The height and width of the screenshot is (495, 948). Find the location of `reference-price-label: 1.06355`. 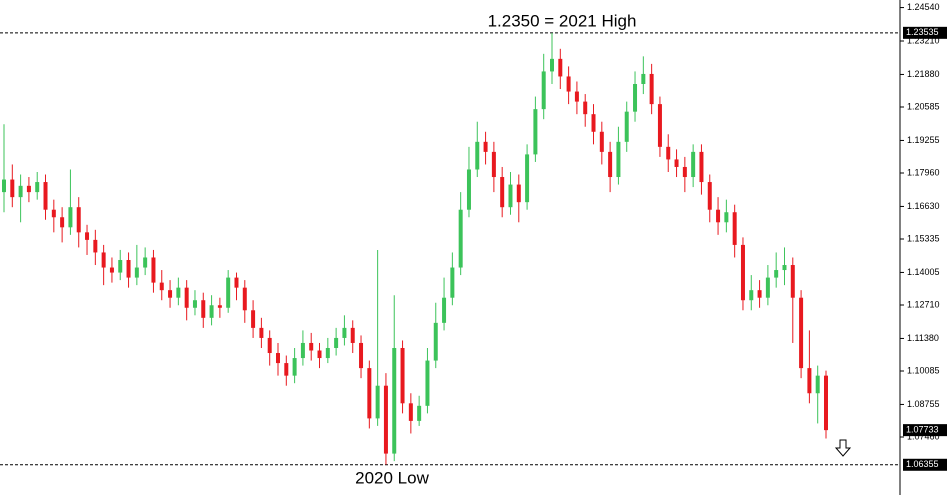

reference-price-label: 1.06355 is located at coordinates (922, 464).